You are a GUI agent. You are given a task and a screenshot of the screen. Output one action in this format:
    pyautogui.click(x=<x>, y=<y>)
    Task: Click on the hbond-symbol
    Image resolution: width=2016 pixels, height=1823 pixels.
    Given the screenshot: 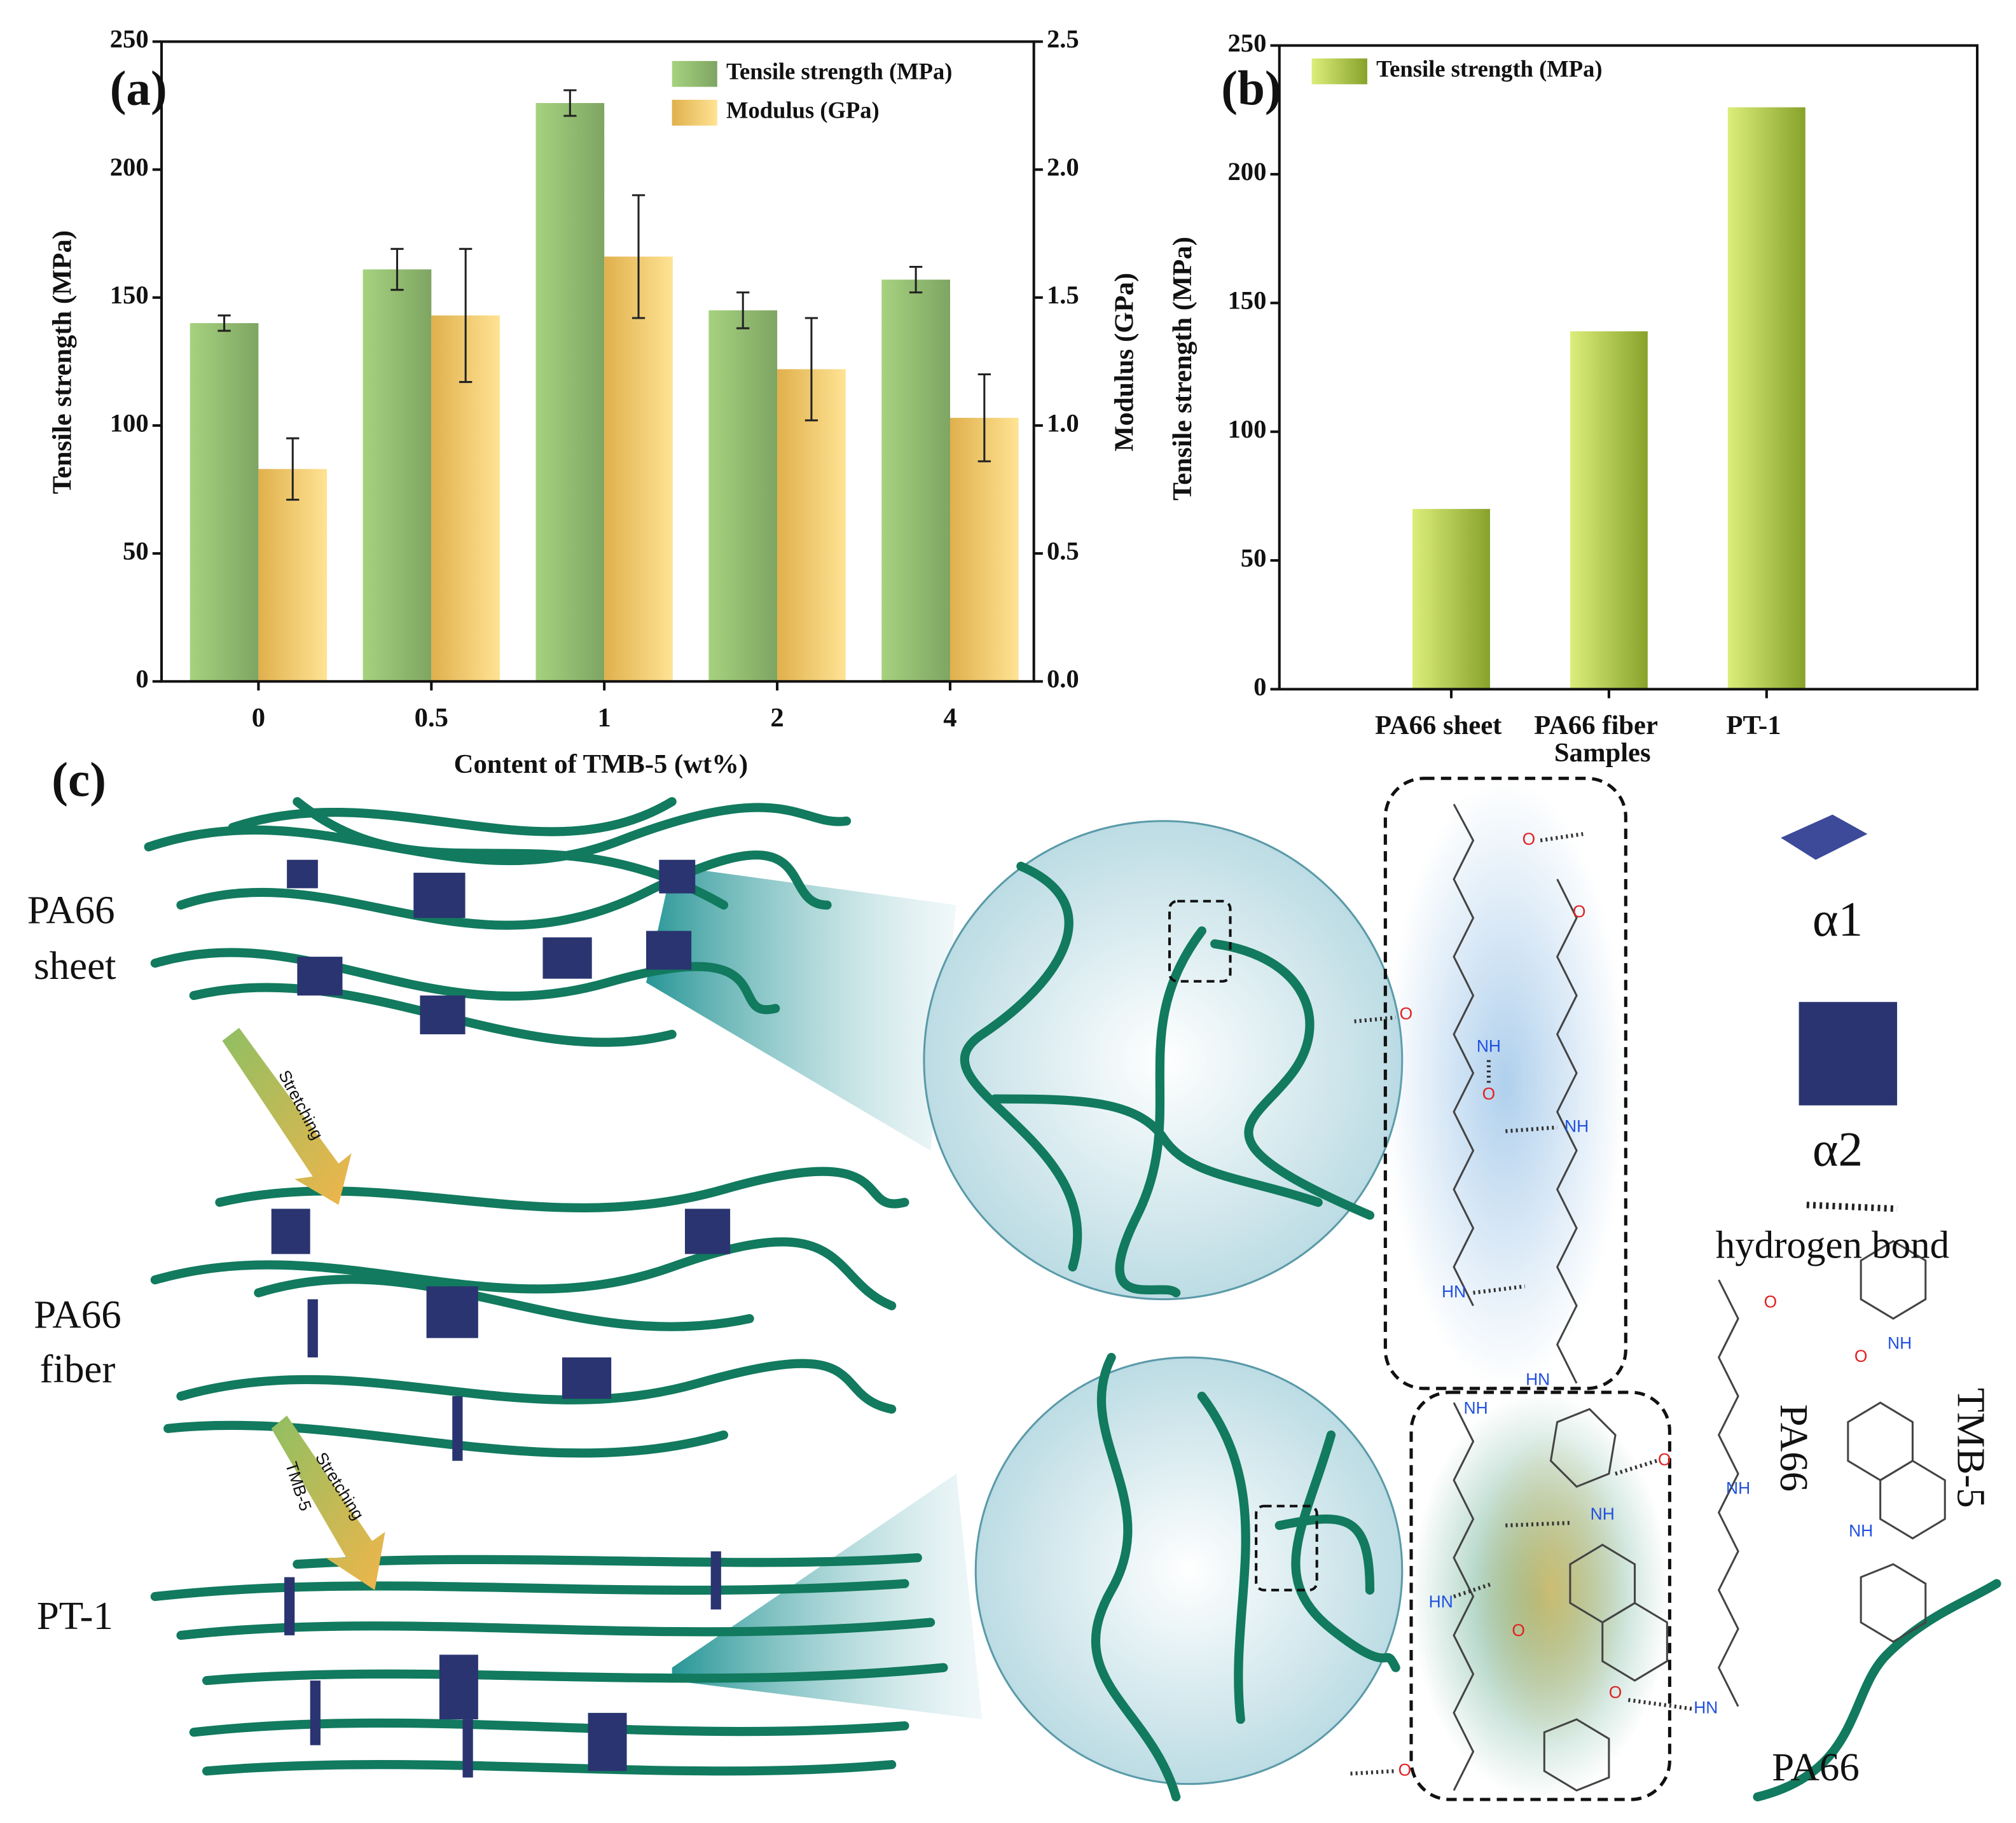 What is the action you would take?
    pyautogui.click(x=1852, y=1207)
    